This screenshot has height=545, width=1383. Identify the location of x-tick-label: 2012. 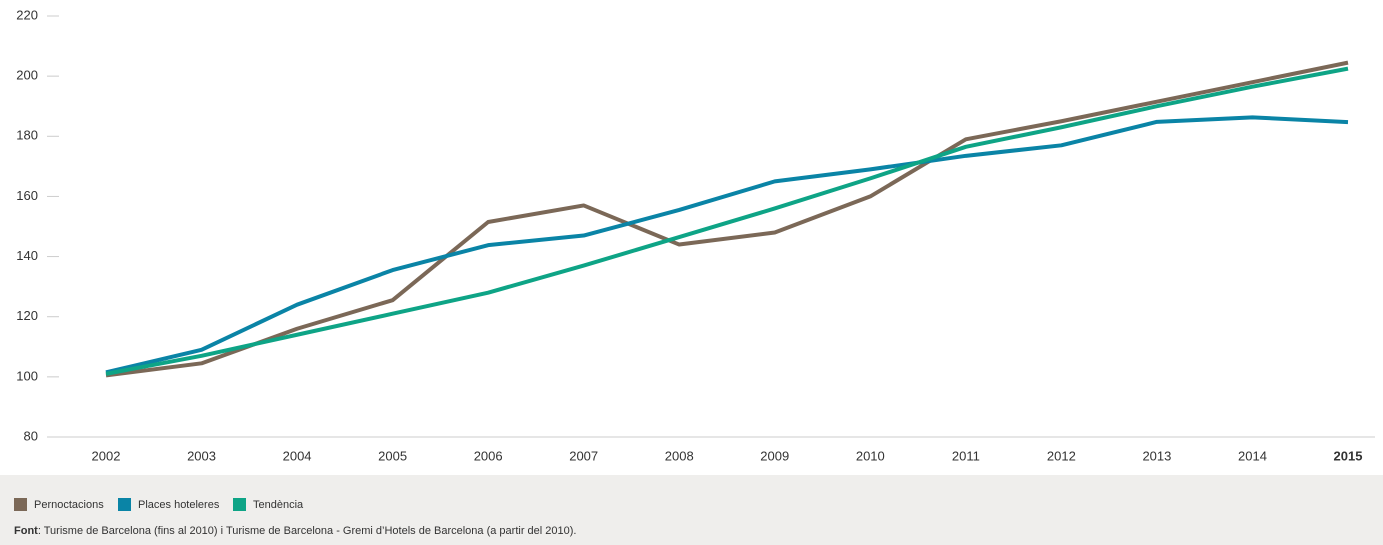
(1061, 455).